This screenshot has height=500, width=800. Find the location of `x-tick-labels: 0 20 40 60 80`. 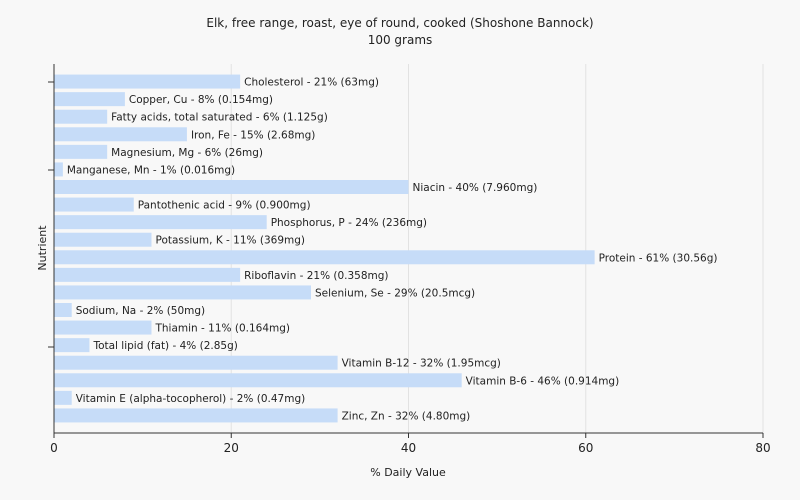

x-tick-labels: 0 20 40 60 80 is located at coordinates (410, 444).